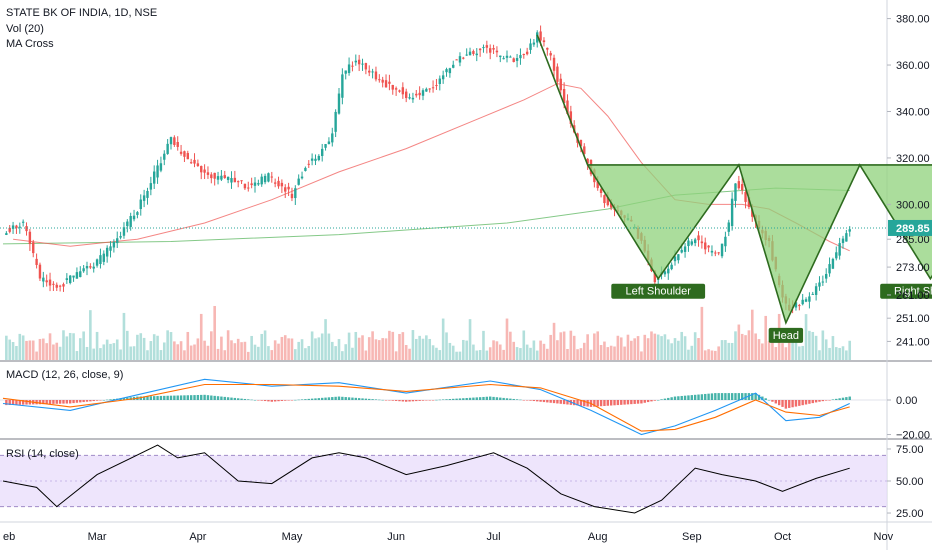  What do you see at coordinates (663, 221) in the screenshot?
I see `left-shoulder-area` at bounding box center [663, 221].